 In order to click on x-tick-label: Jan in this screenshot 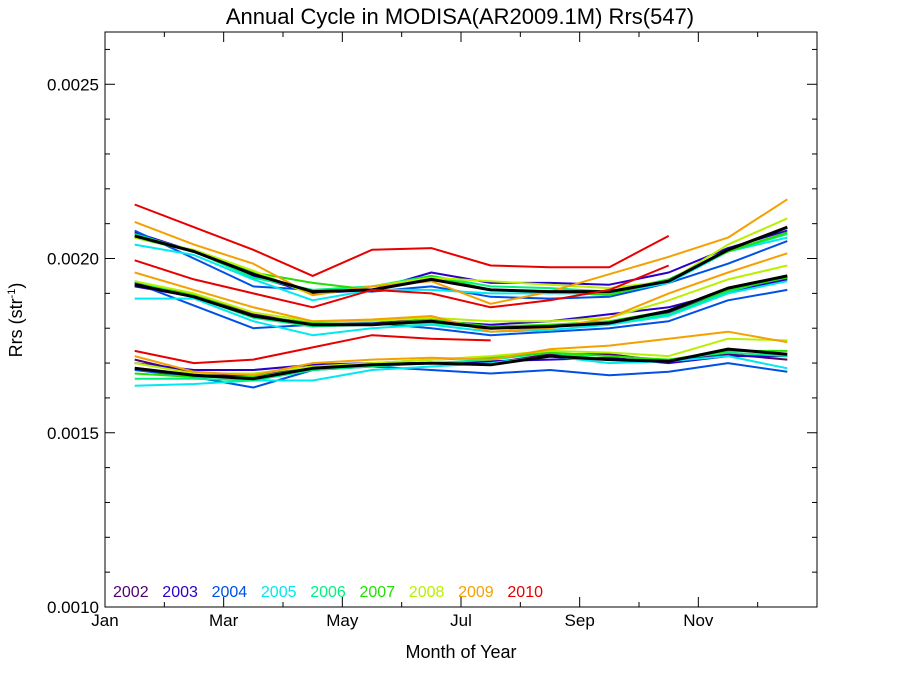, I will do `click(104, 620)`.